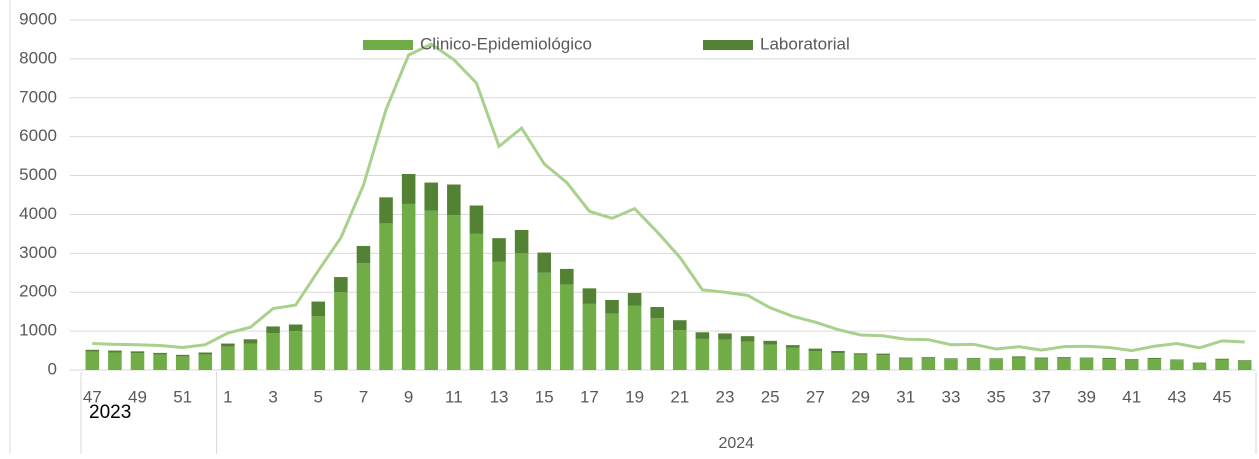 This screenshot has width=1259, height=459. I want to click on x-tick-label: 37, so click(1041, 396).